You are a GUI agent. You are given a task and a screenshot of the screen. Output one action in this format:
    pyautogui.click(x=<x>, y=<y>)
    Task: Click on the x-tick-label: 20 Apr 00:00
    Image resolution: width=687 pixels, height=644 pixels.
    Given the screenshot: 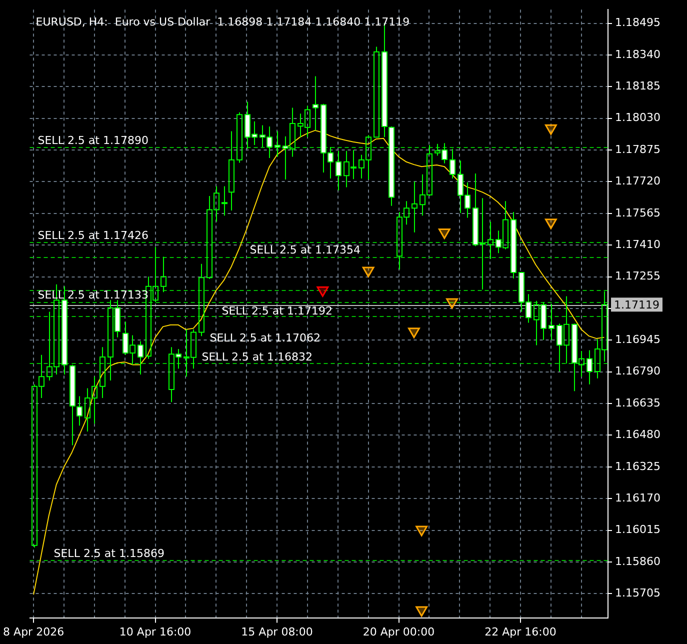 What is the action you would take?
    pyautogui.click(x=398, y=631)
    